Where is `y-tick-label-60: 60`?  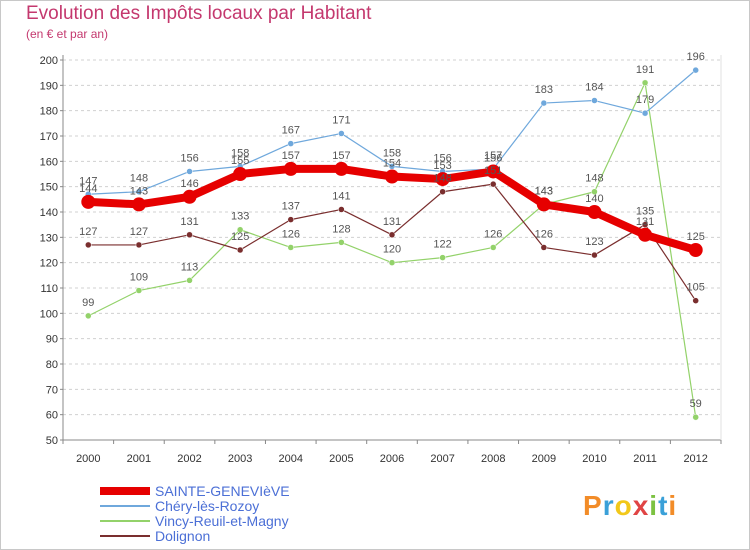 y-tick-label-60: 60 is located at coordinates (52, 416).